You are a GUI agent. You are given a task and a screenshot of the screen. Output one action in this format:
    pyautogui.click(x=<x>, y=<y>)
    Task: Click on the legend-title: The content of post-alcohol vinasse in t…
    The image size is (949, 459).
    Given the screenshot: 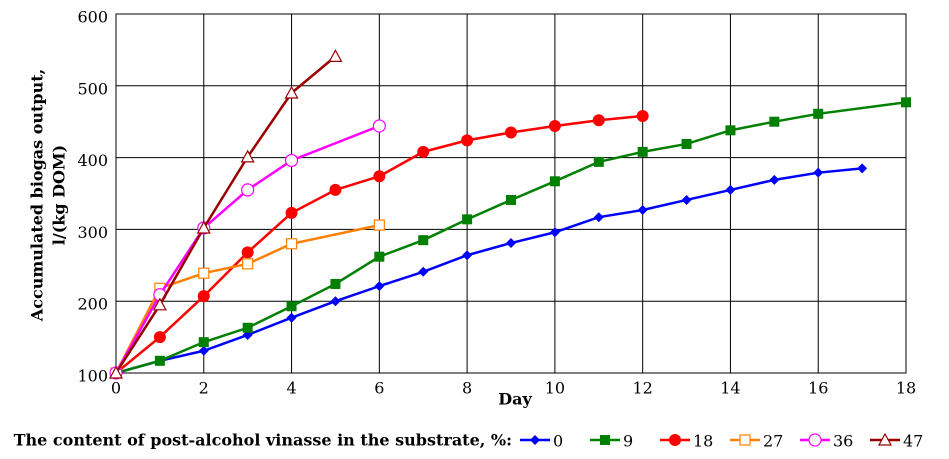 What is the action you would take?
    pyautogui.click(x=263, y=440)
    